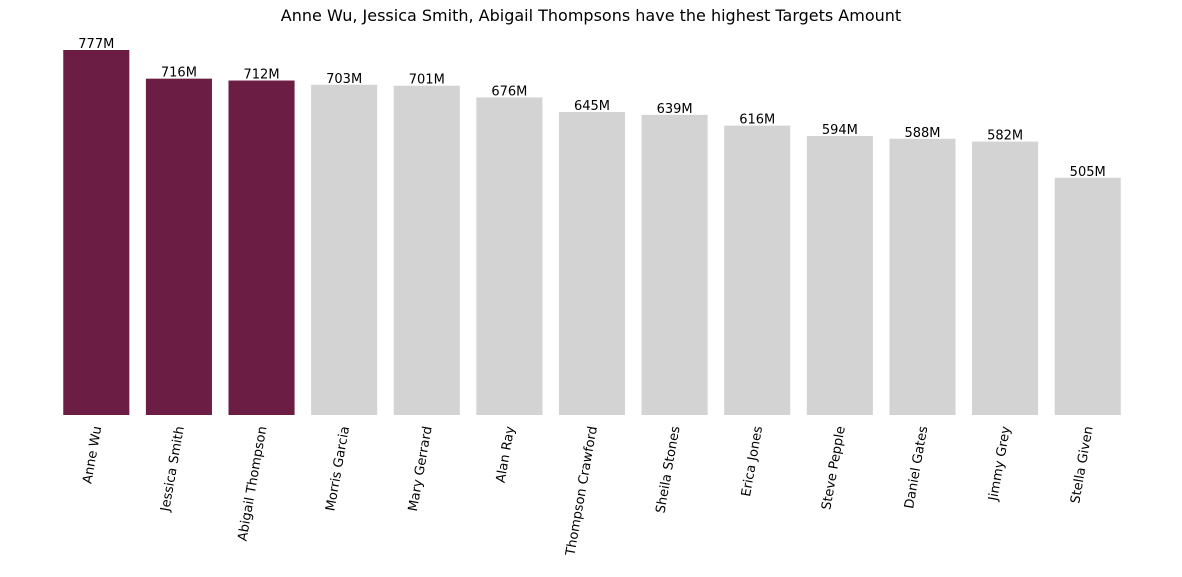 Image resolution: width=1182 pixels, height=577 pixels. Describe the element at coordinates (757, 270) in the screenshot. I see `bar-erica-jones` at that location.